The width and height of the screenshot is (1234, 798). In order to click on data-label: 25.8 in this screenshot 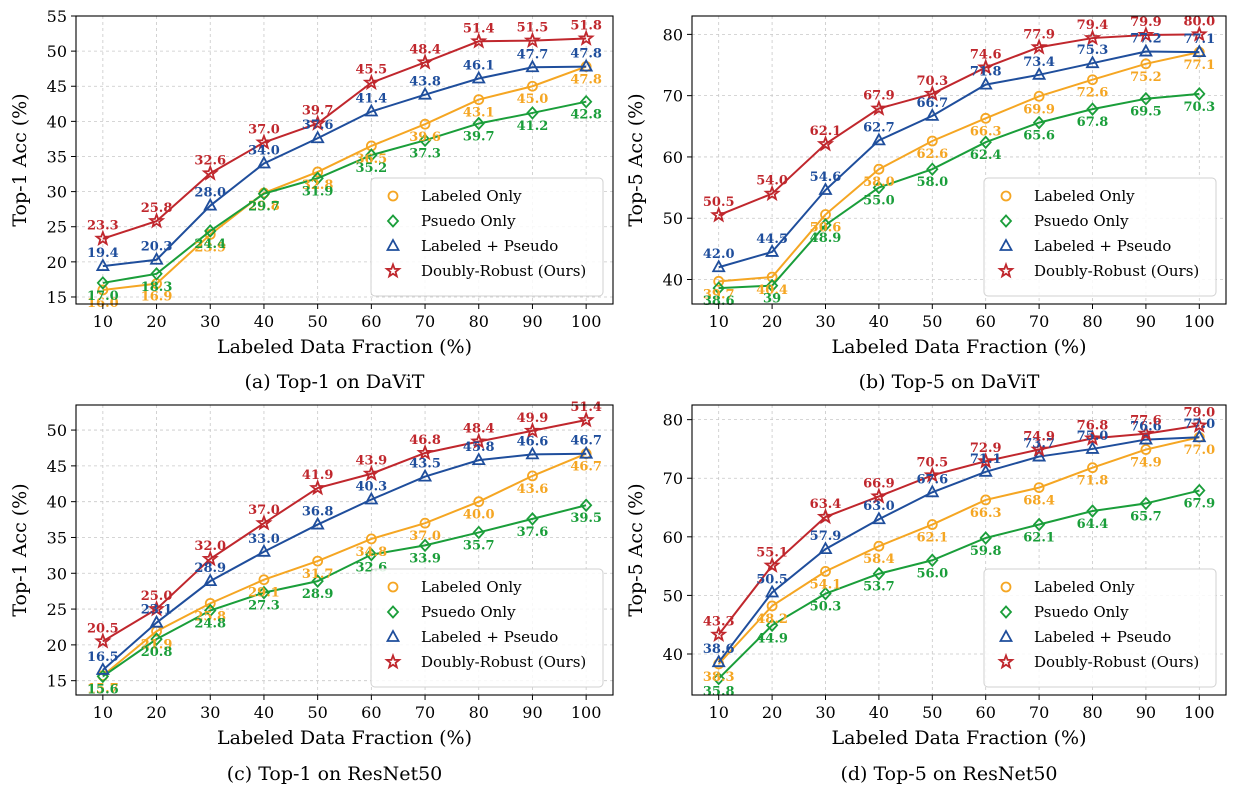, I will do `click(157, 208)`.